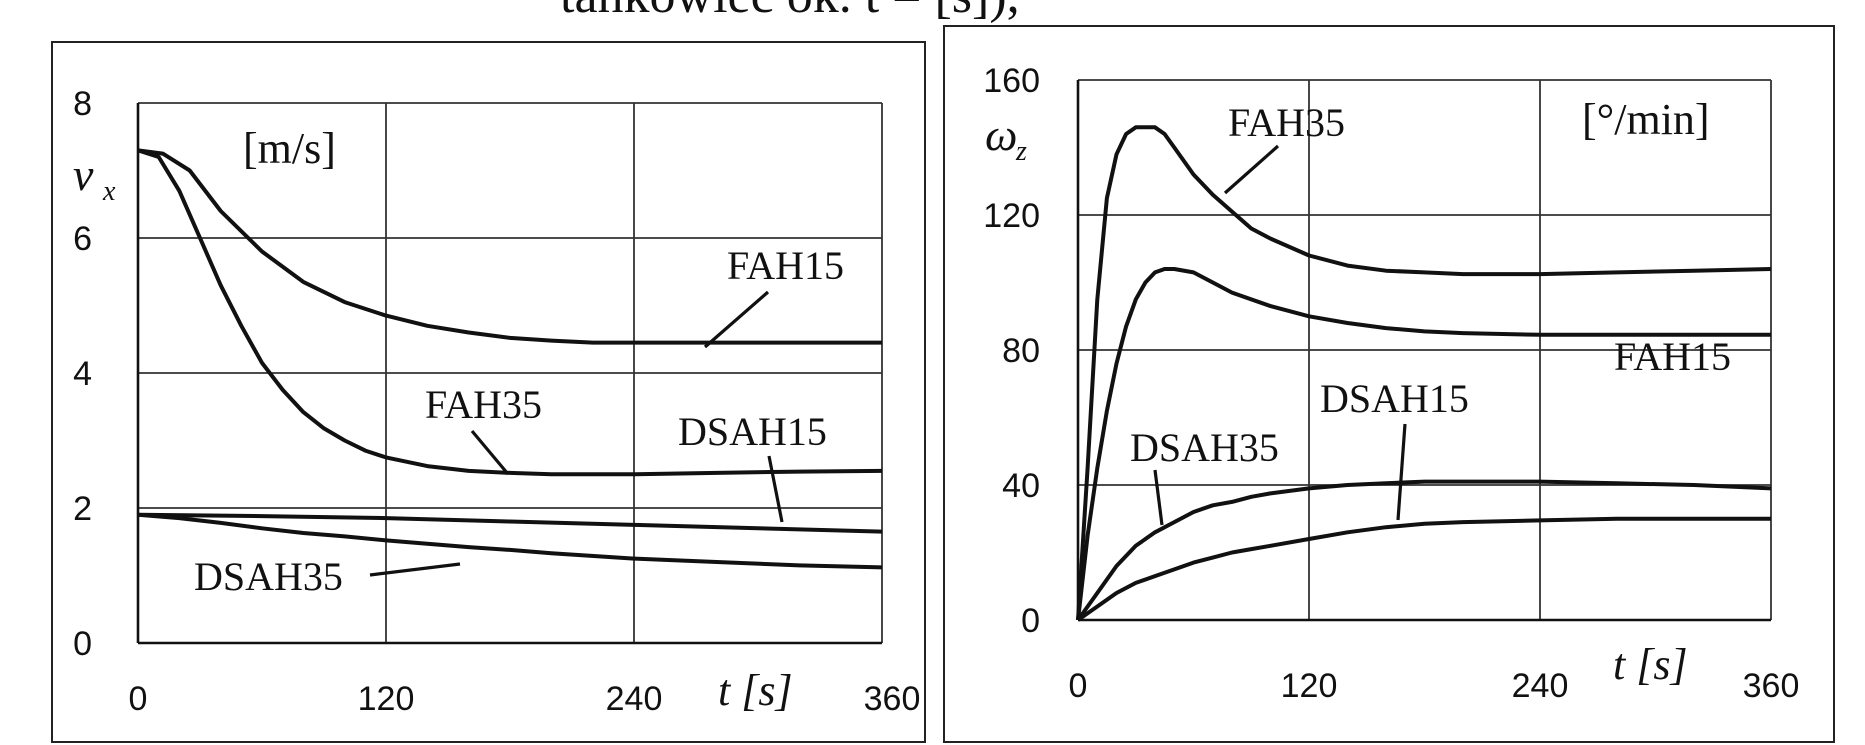 Image resolution: width=1865 pixels, height=745 pixels. Describe the element at coordinates (109, 191) in the screenshot. I see `y-axis-symbol-subscript: x` at that location.